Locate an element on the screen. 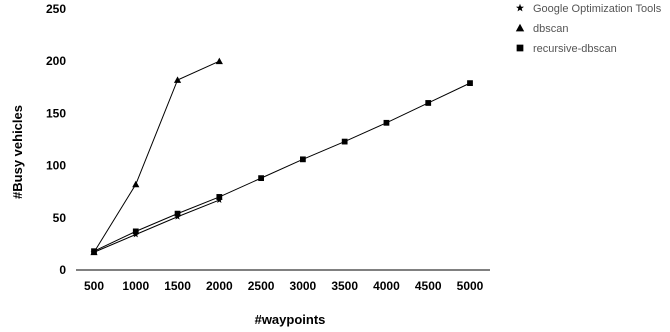 Image resolution: width=670 pixels, height=332 pixels. y-tick-label: 0 is located at coordinates (62, 270).